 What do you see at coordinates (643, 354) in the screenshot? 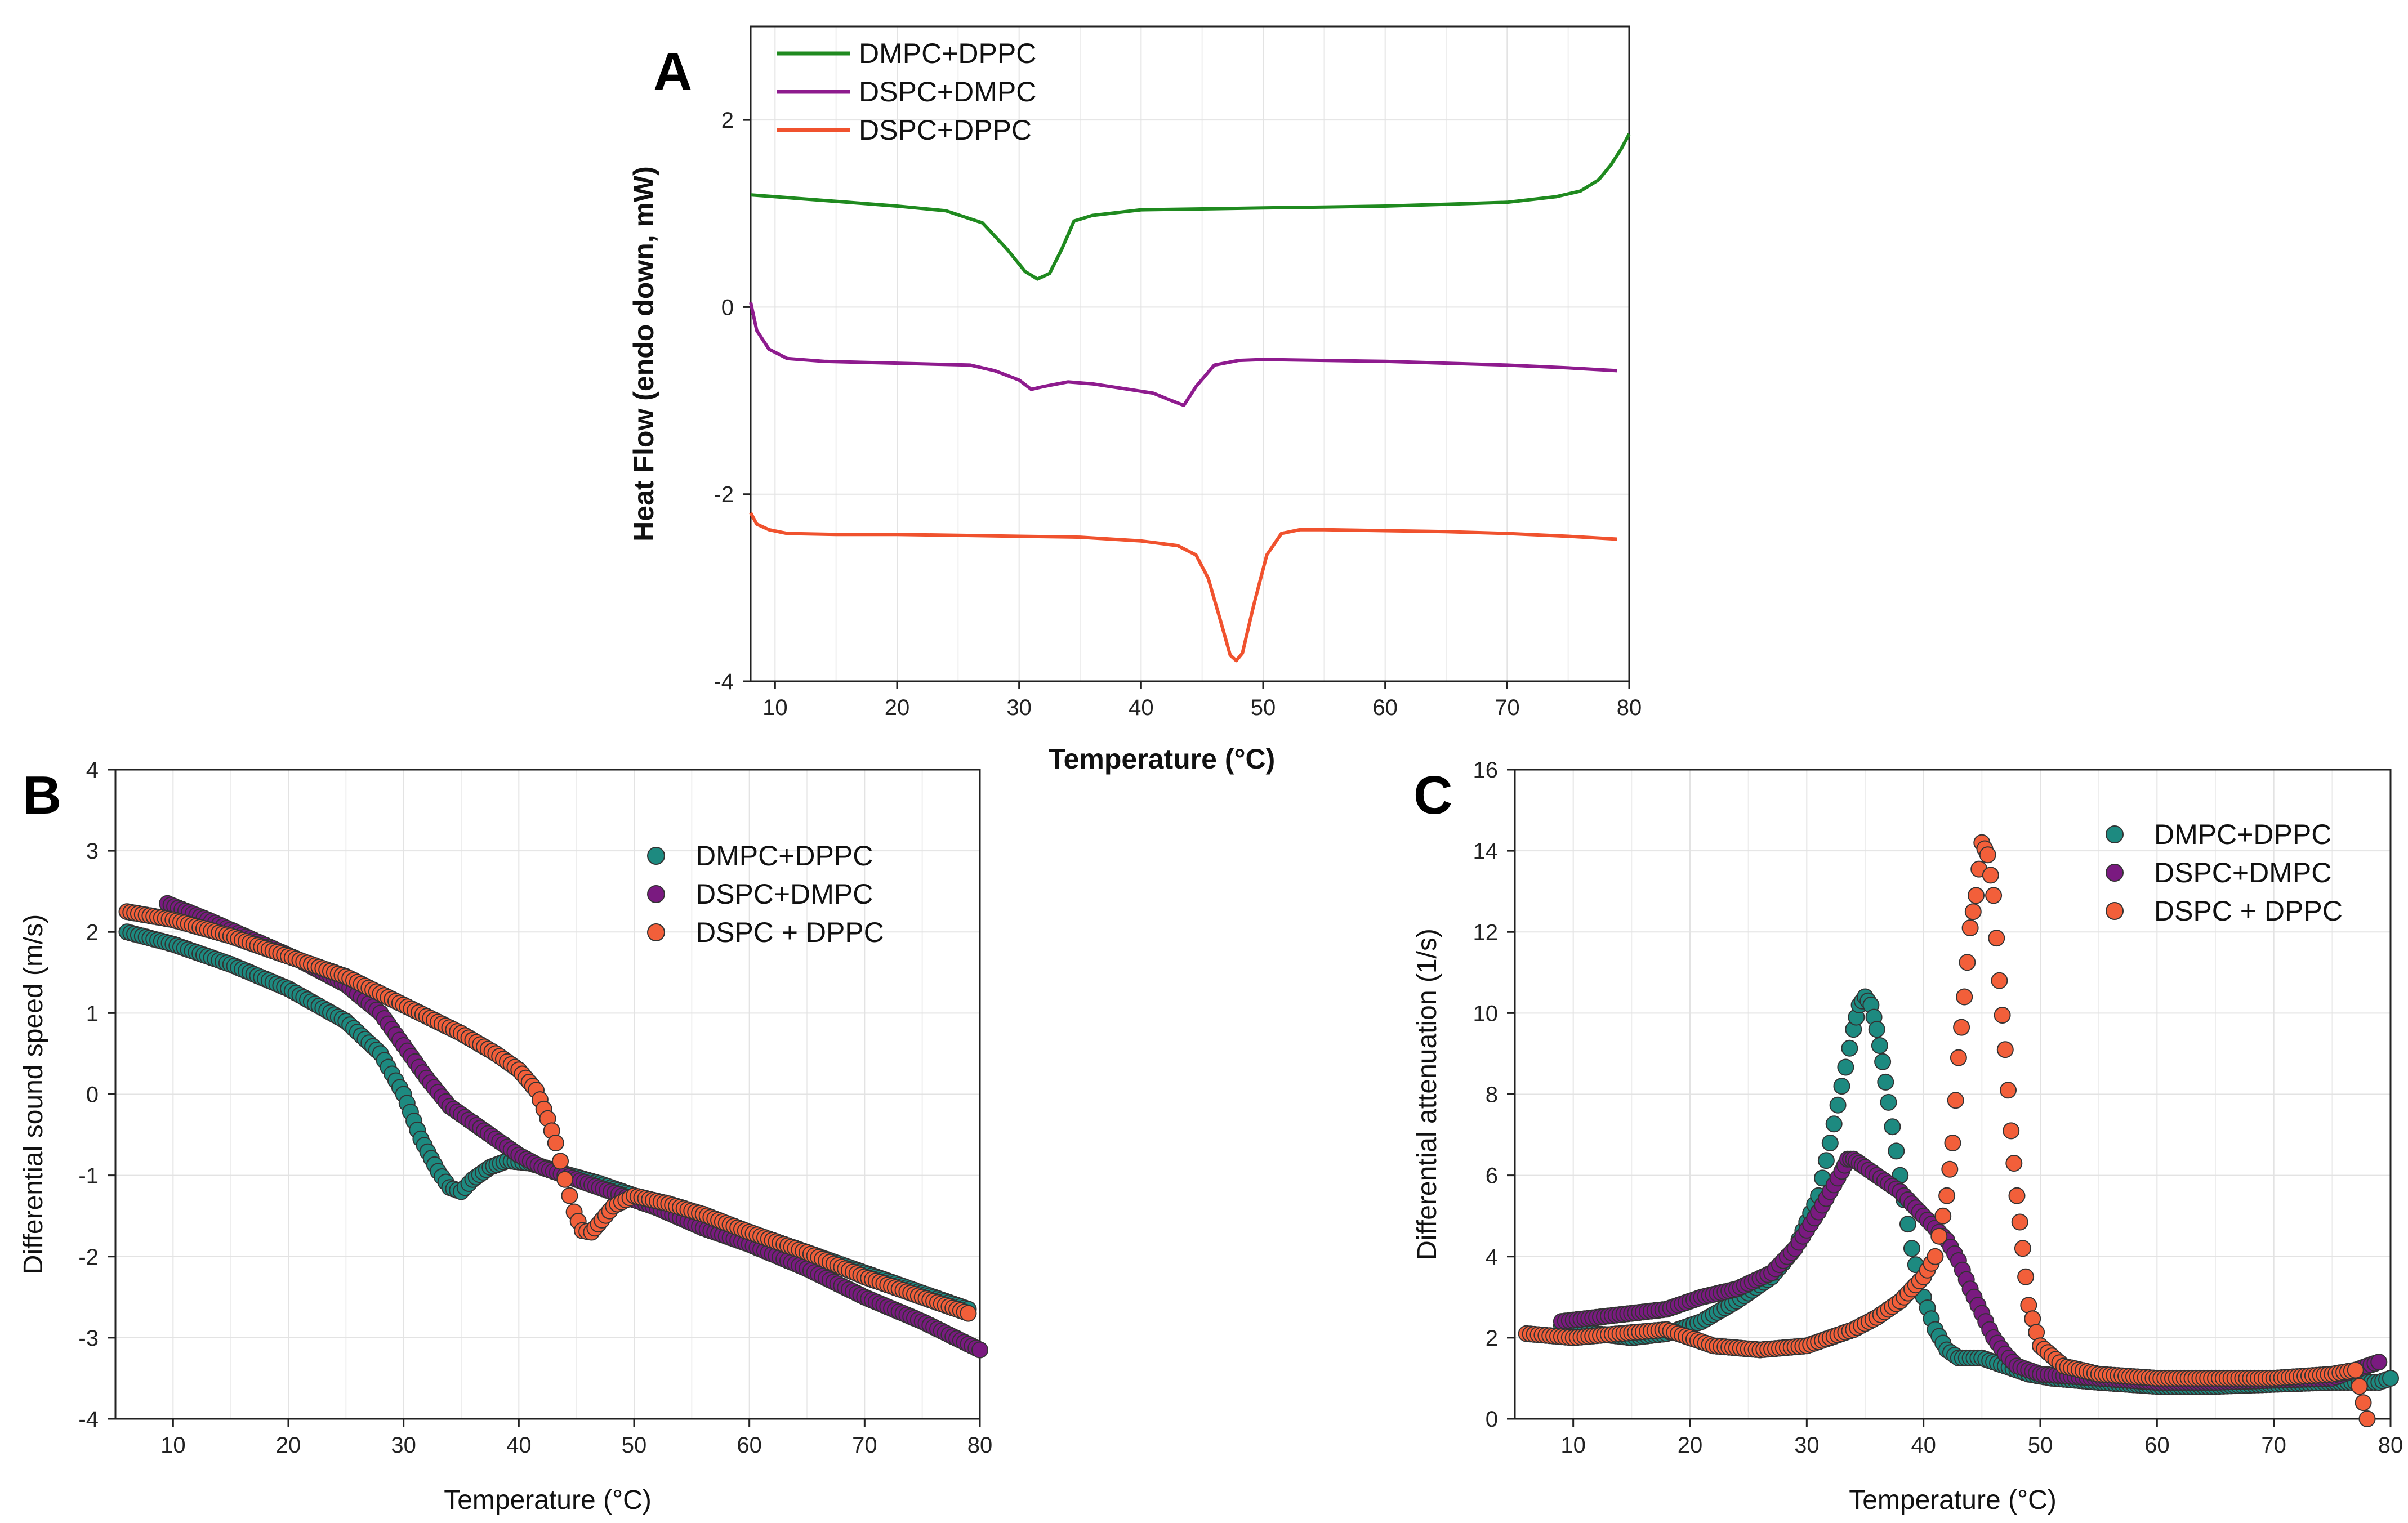
I see `y-axis-title: Heat Flow (endo down, mW)` at bounding box center [643, 354].